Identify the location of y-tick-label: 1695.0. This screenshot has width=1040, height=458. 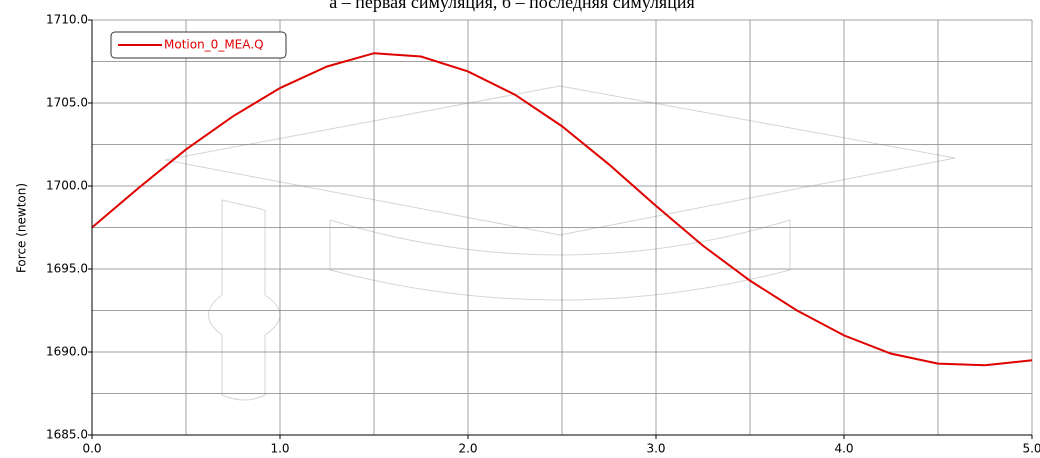
(67, 269).